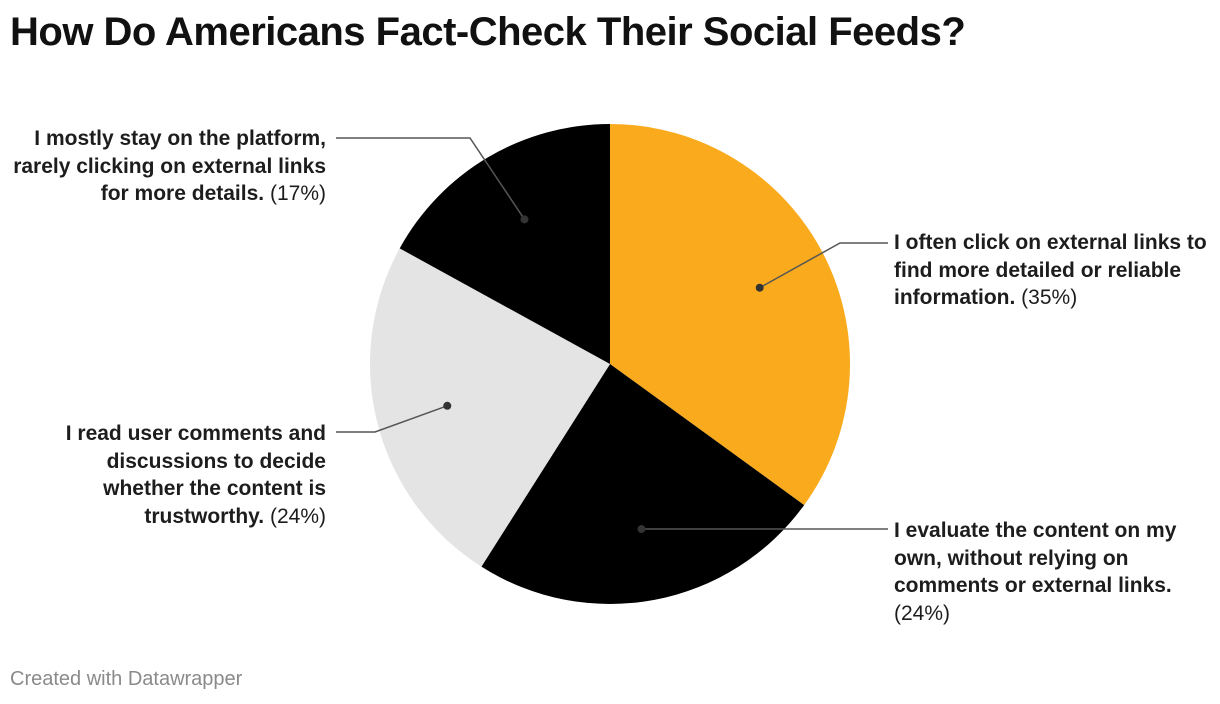 Image resolution: width=1220 pixels, height=704 pixels. Describe the element at coordinates (524, 219) in the screenshot. I see `leader-dot-stay-platform` at that location.